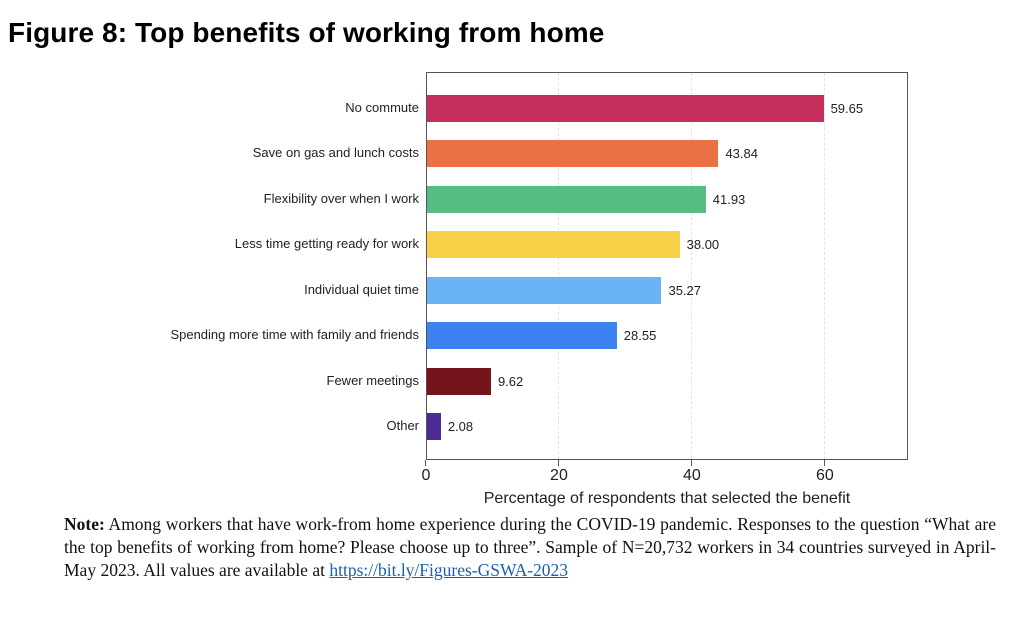  Describe the element at coordinates (460, 426) in the screenshot. I see `bar-value-label: 2.08` at that location.